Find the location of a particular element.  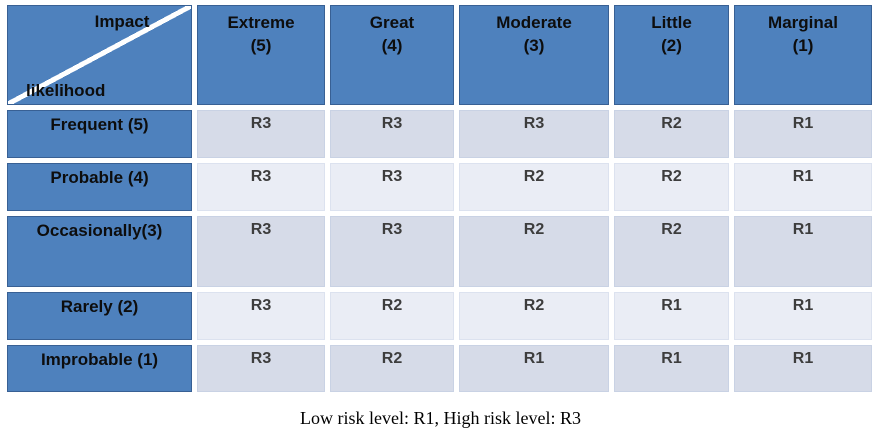

column-header-little: Little (2) is located at coordinates (671, 55).